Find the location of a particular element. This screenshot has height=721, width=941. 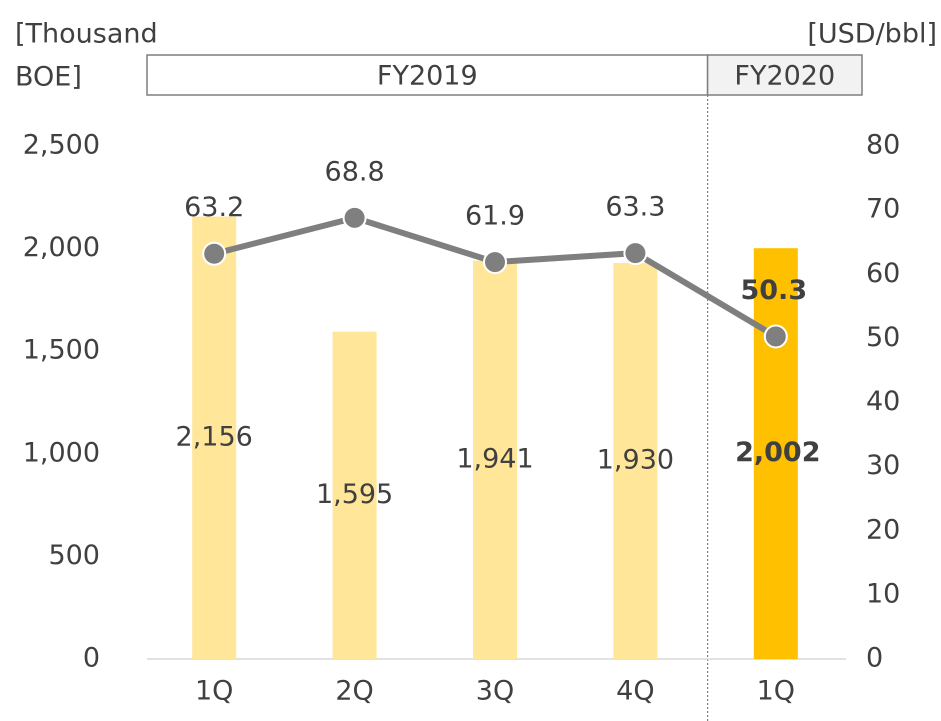

x-tick-label: 2Q is located at coordinates (354, 691).